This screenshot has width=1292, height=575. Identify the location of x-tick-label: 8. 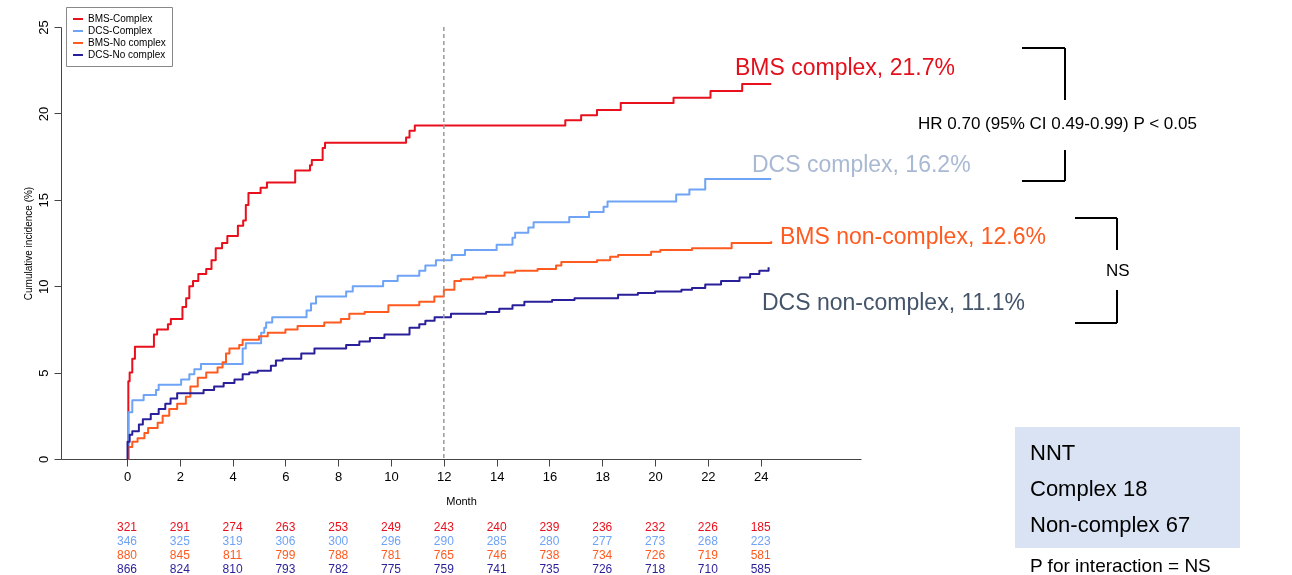
(339, 476).